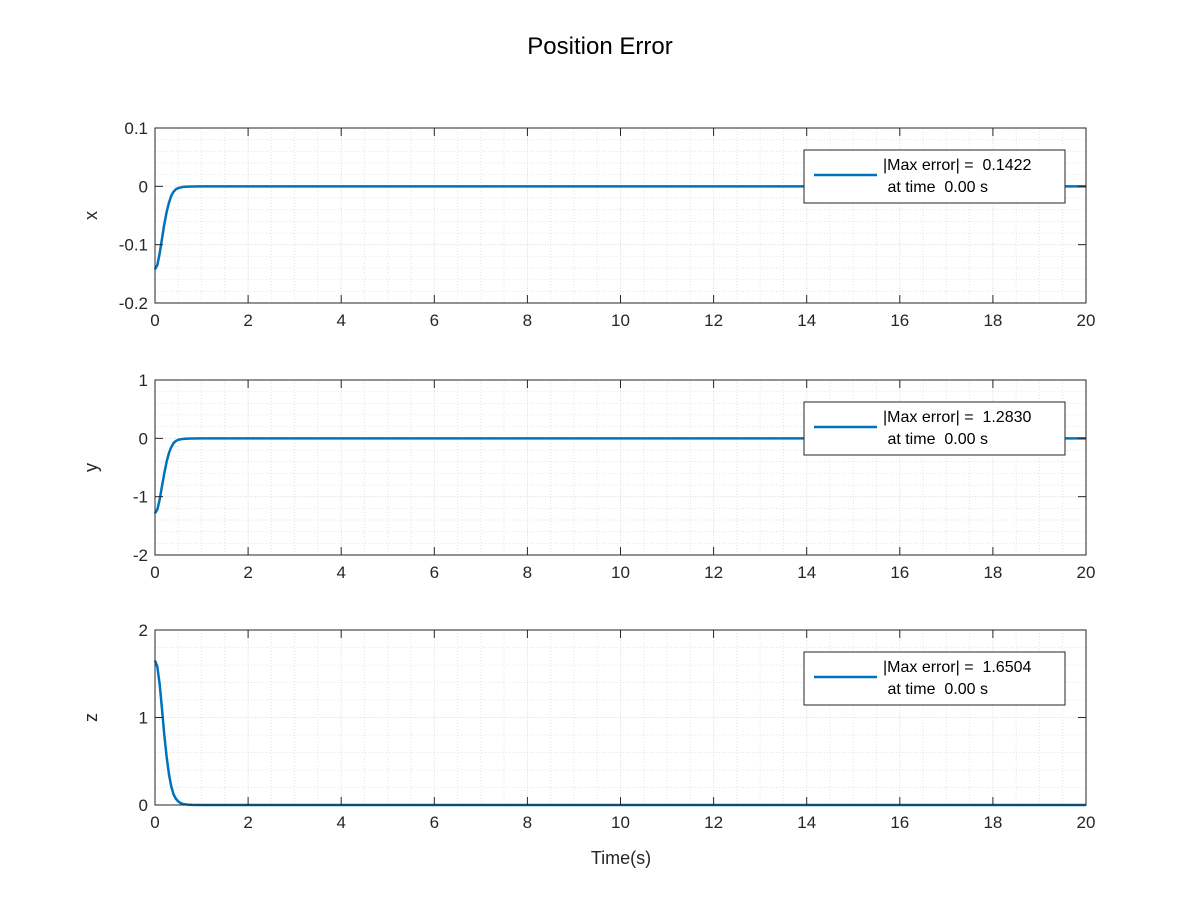  What do you see at coordinates (619, 475) in the screenshot?
I see `series-line-y` at bounding box center [619, 475].